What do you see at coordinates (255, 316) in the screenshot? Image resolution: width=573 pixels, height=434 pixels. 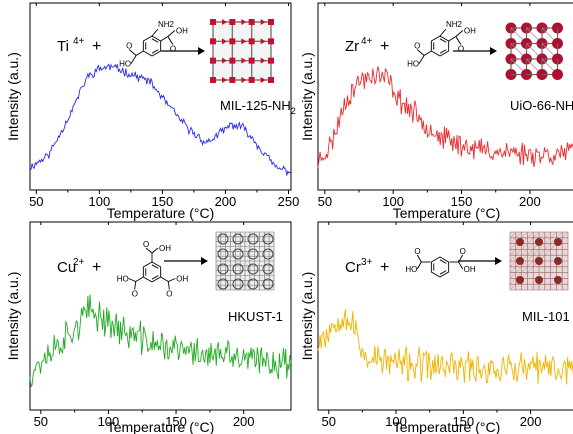 I see `mof-name-main: HKUST-1` at bounding box center [255, 316].